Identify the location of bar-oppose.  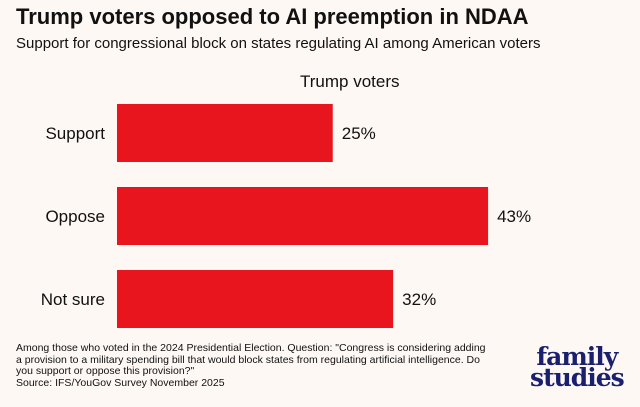
(303, 216).